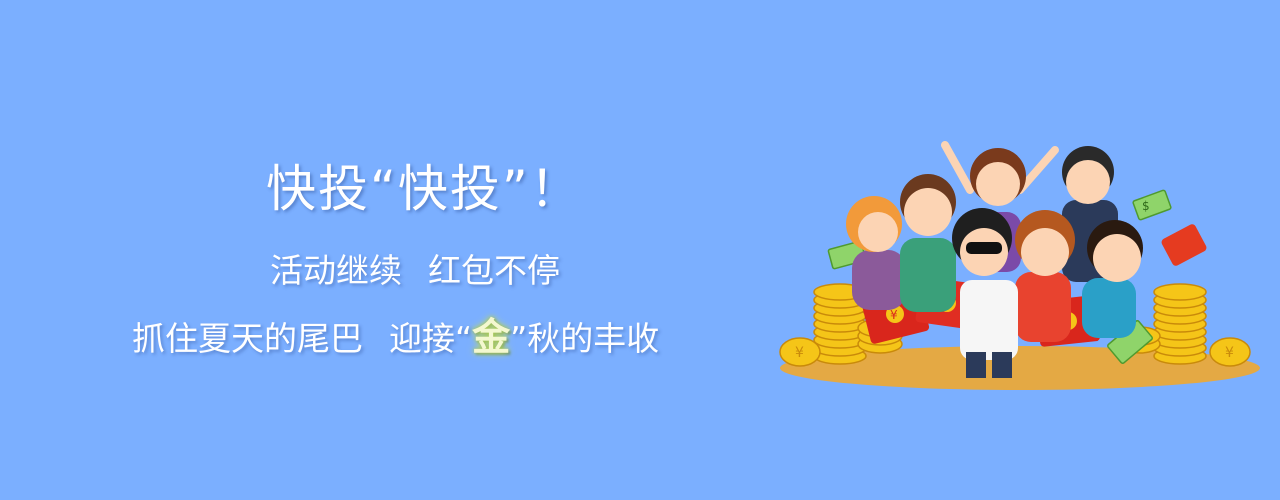 Image resolution: width=1280 pixels, height=500 pixels. I want to click on coin-symbol-right: ¥, so click(1229, 353).